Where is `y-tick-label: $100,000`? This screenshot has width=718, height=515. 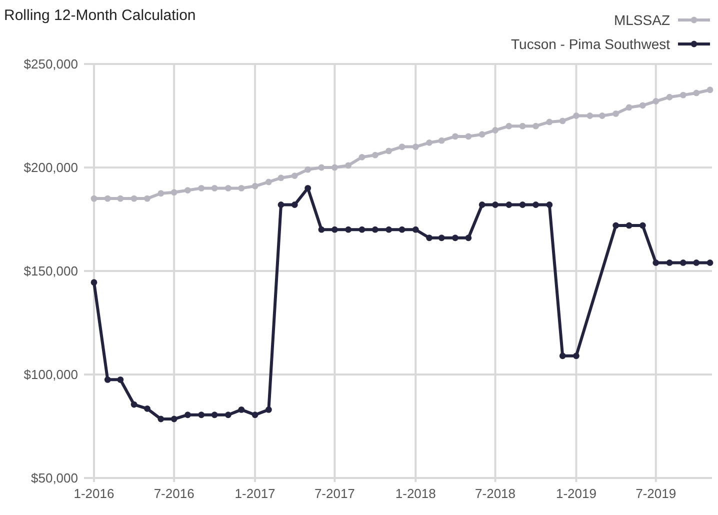
y-tick-label: $100,000 is located at coordinates (51, 374).